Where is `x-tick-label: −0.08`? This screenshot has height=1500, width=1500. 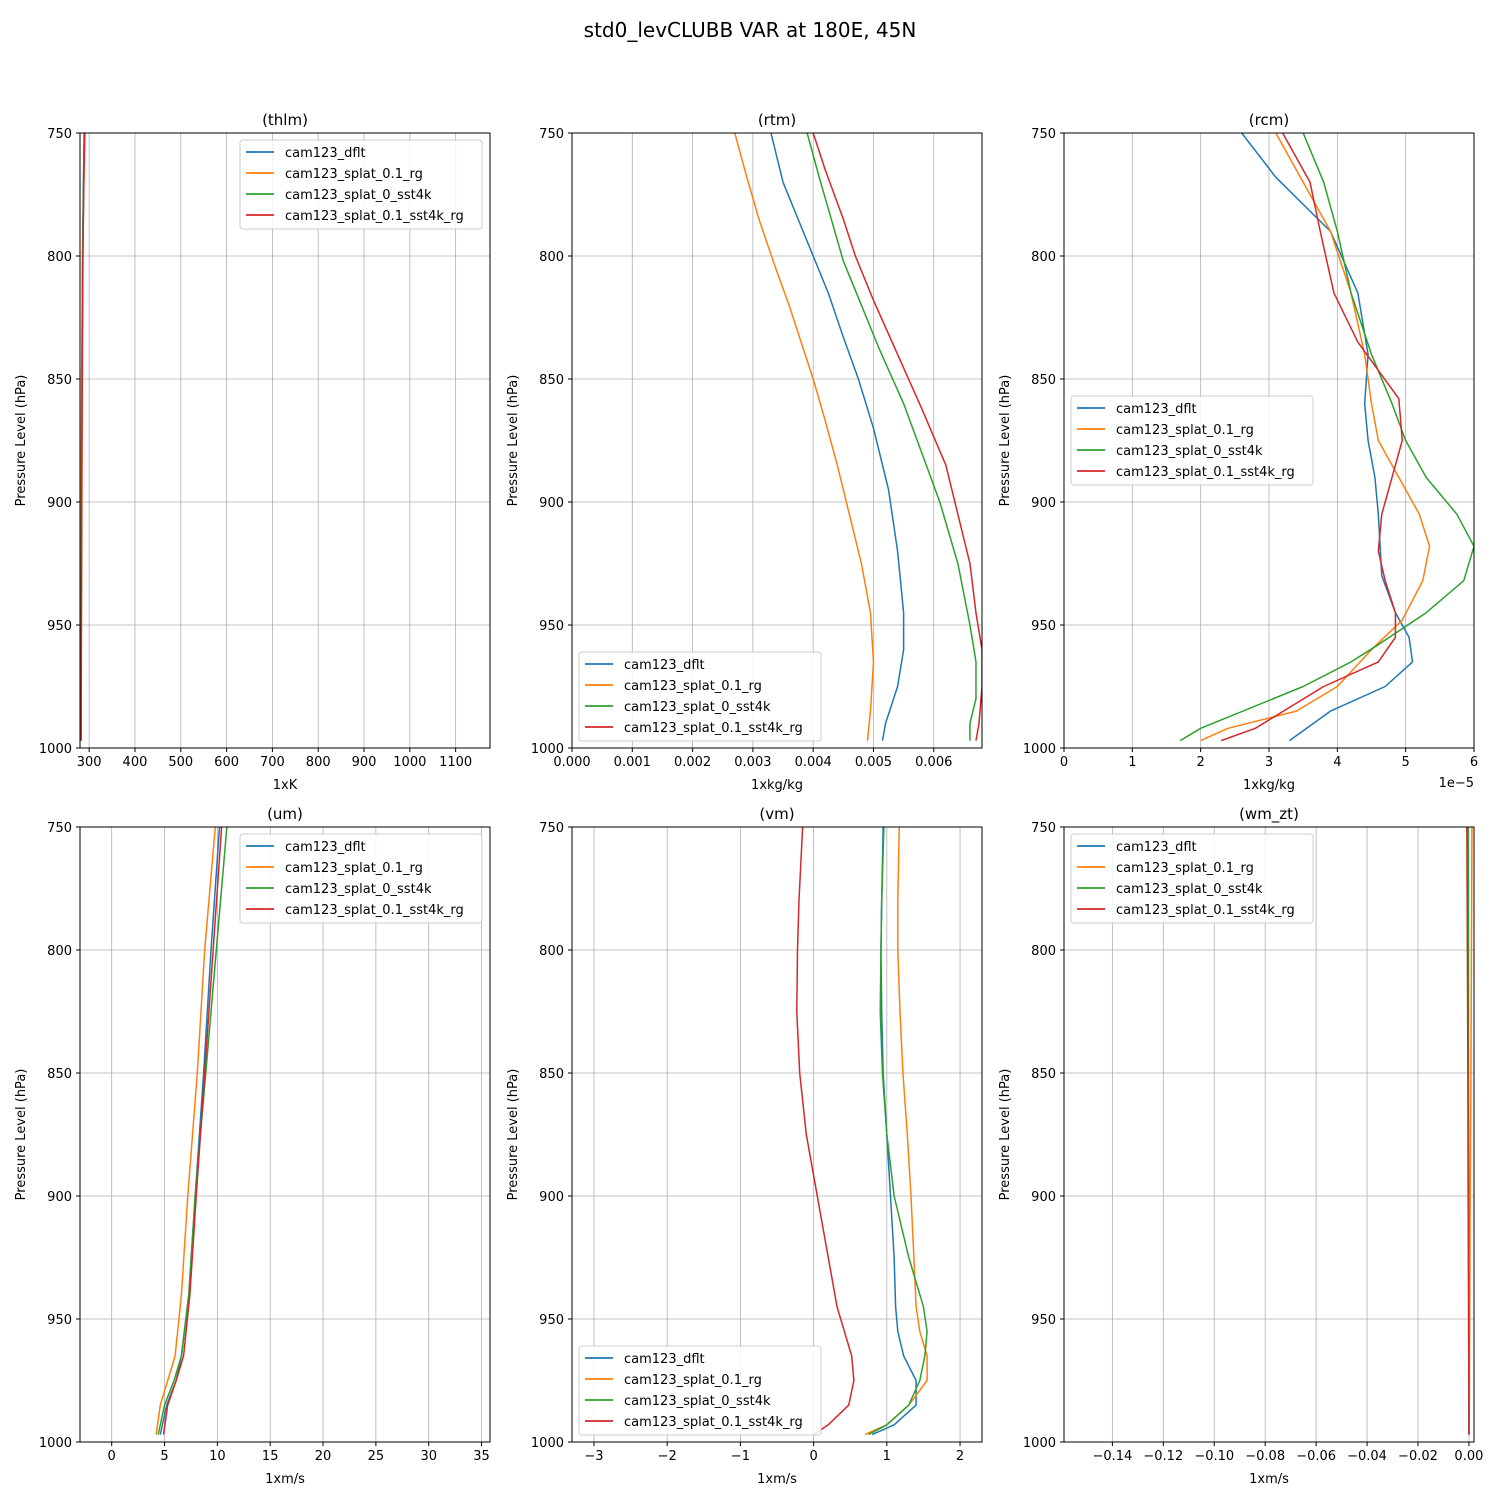 x-tick-label: −0.08 is located at coordinates (1265, 1456).